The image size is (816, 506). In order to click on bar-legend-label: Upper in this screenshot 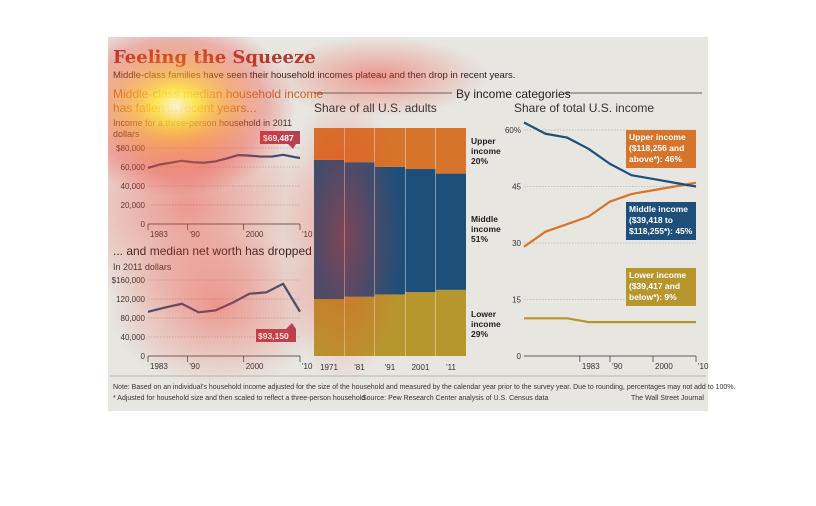, I will do `click(483, 141)`.